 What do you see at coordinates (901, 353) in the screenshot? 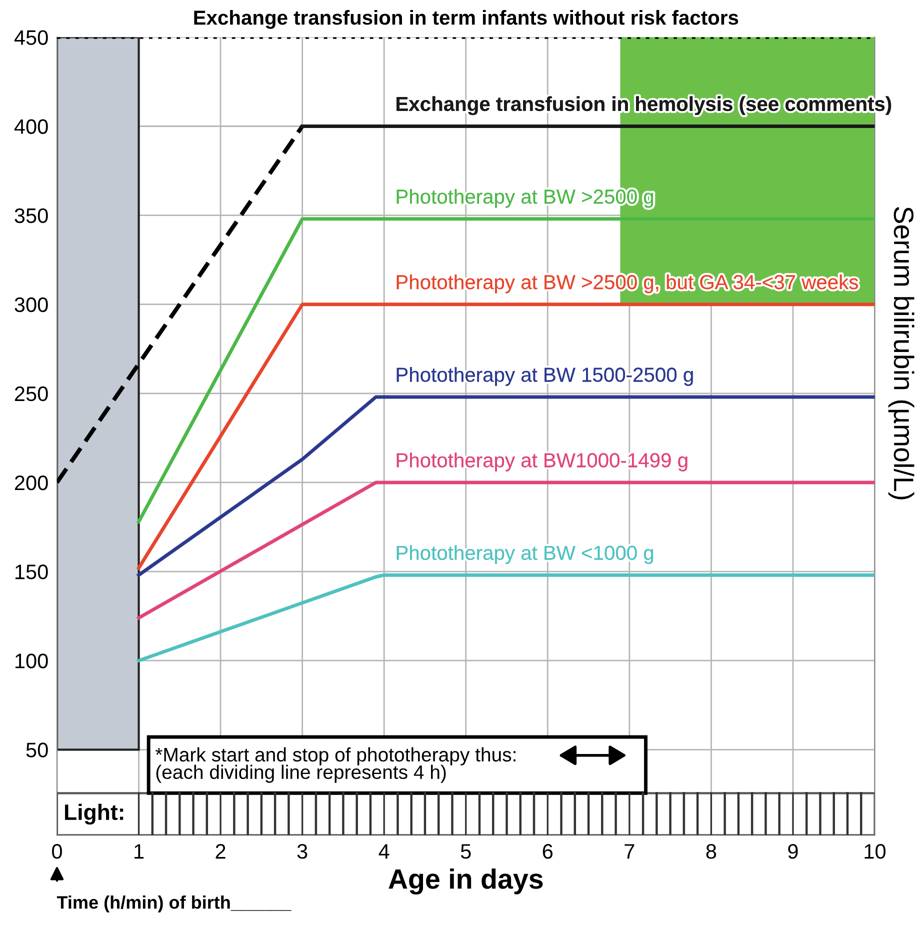
I see `y-axis-title: Serum bilirubin (µmol/L)` at bounding box center [901, 353].